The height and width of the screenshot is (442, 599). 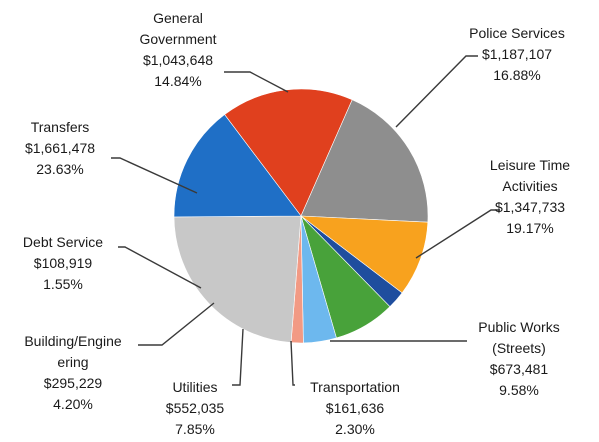 I want to click on leader-line-building-engineering, so click(x=176, y=324).